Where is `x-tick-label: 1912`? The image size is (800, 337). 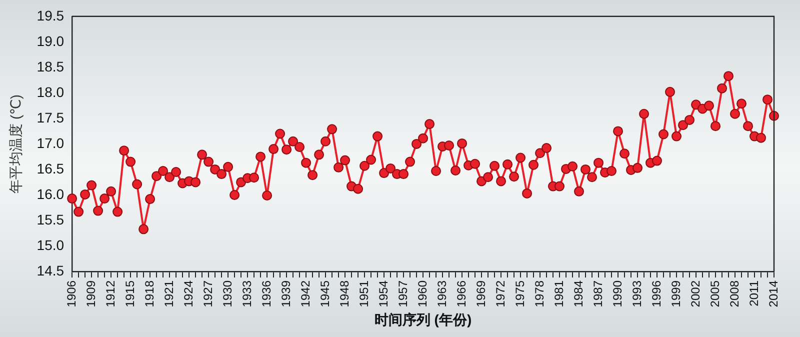 x-tick-label: 1912 is located at coordinates (110, 294).